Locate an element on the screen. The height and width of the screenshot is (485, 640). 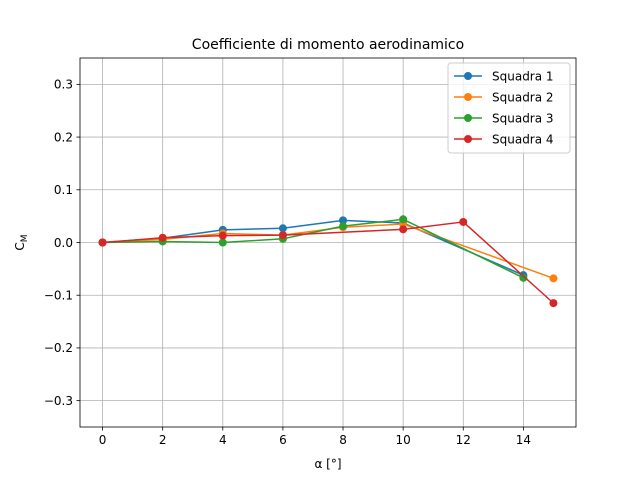
legend-label: Squadra 4 is located at coordinates (523, 139).